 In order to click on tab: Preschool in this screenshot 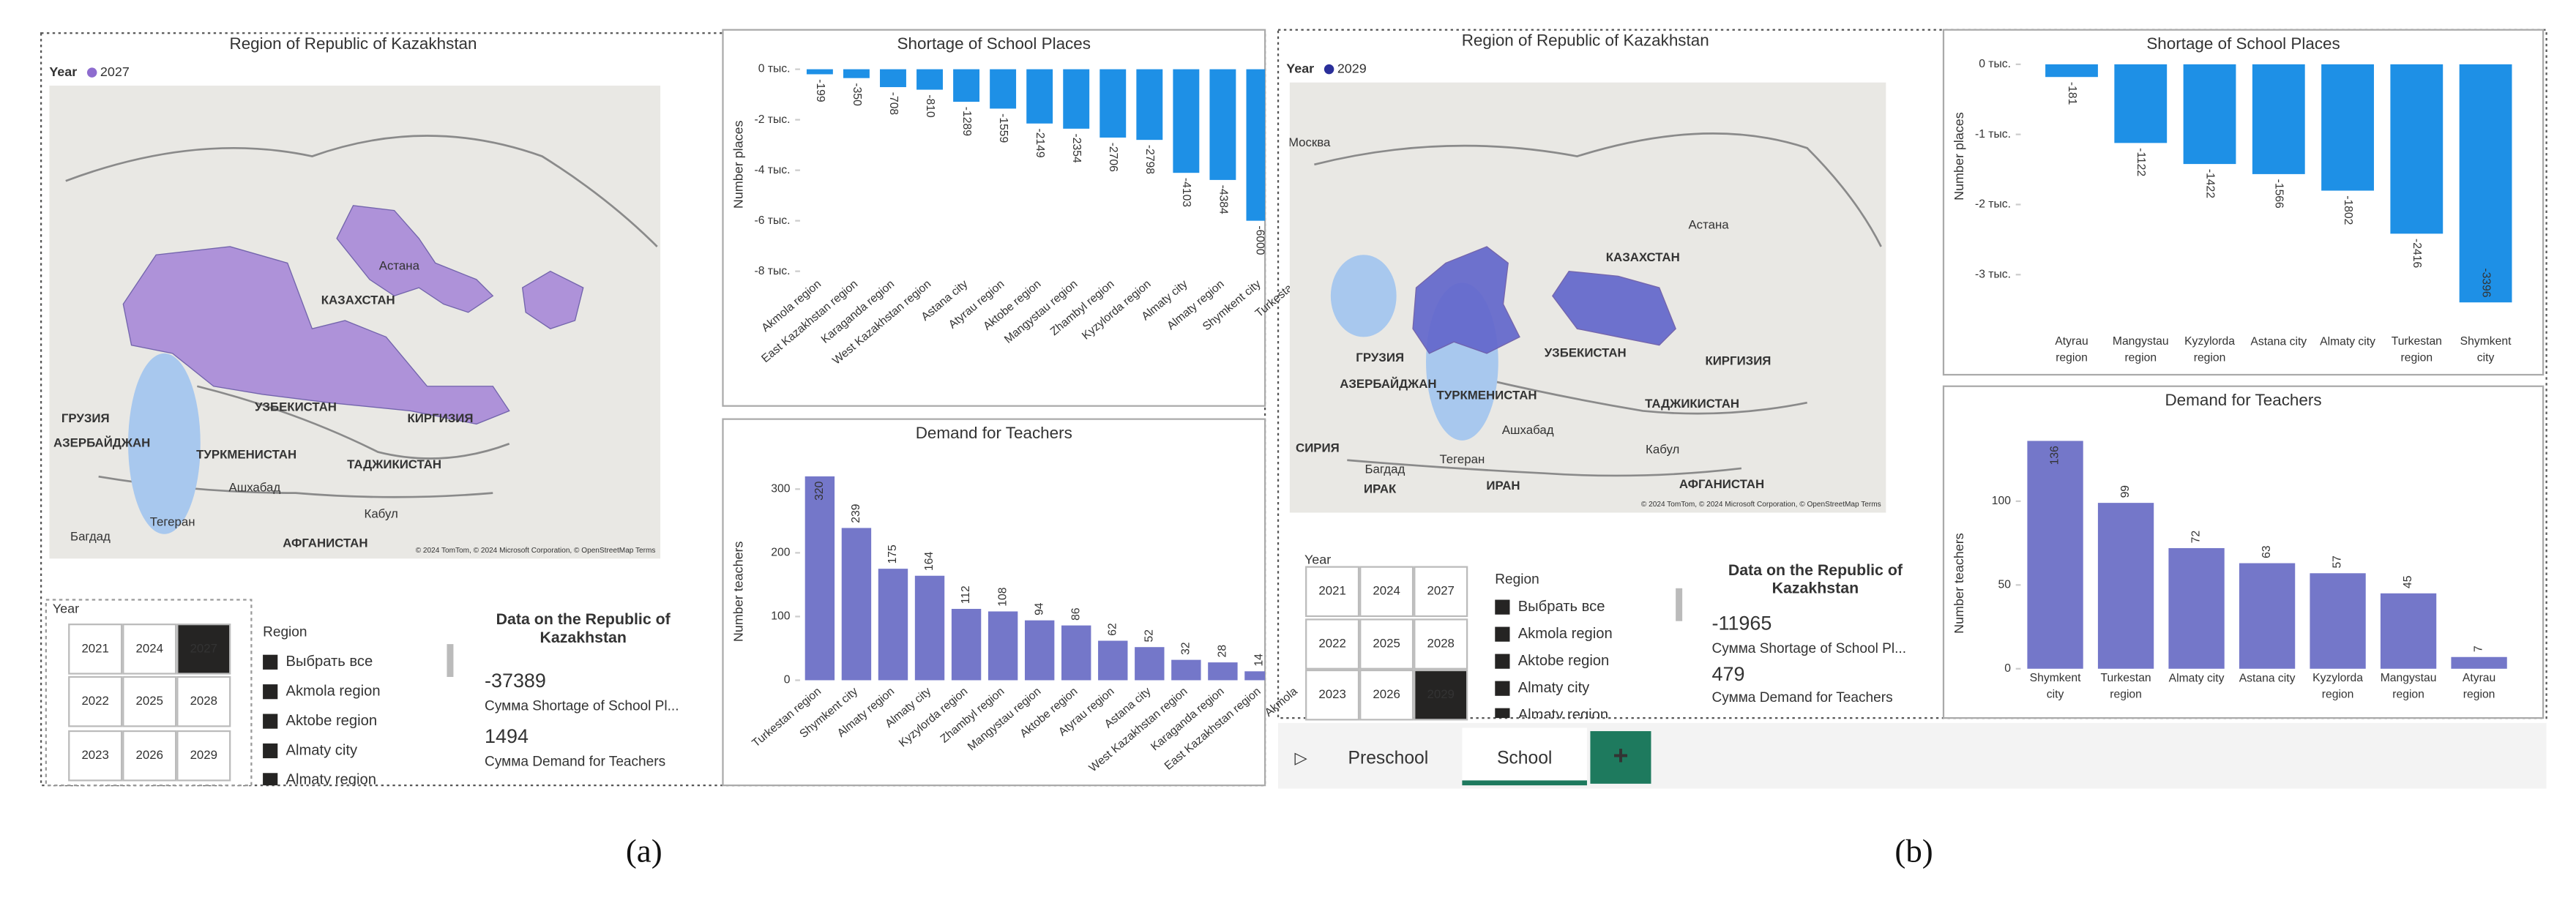, I will do `click(1388, 758)`.